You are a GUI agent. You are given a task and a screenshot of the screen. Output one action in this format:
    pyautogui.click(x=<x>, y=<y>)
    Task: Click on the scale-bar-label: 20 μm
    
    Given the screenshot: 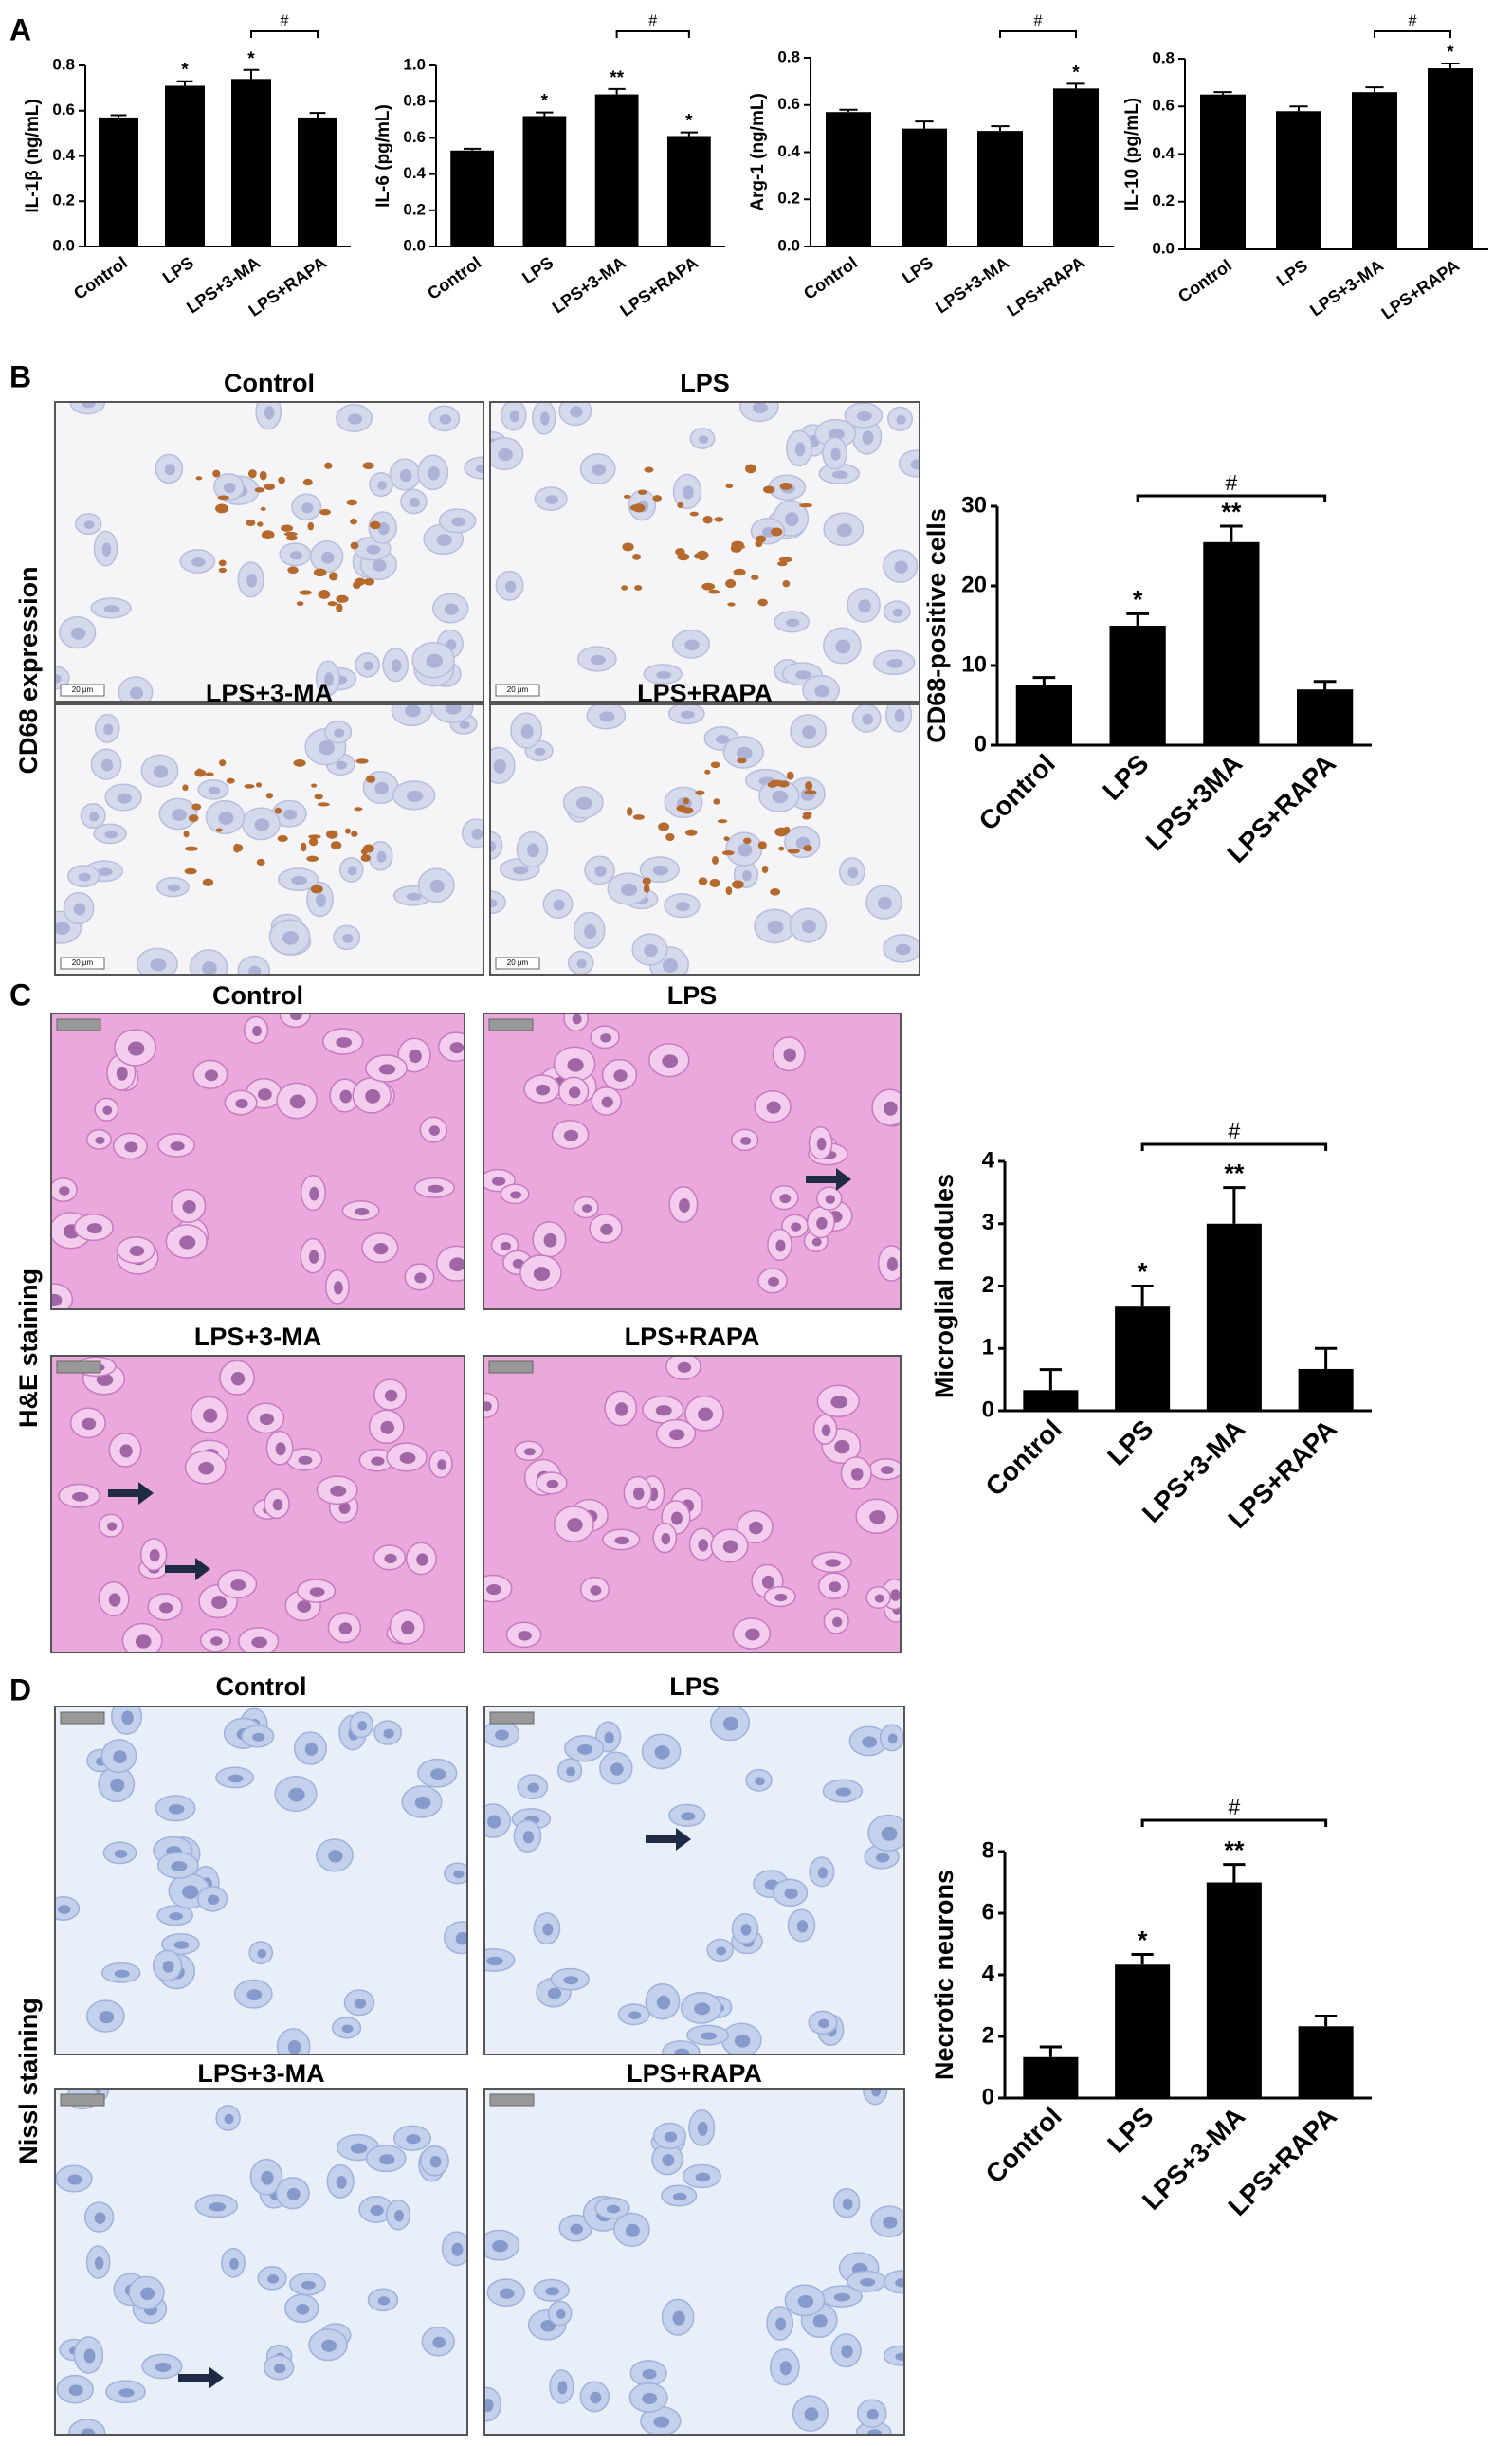 What is the action you would take?
    pyautogui.click(x=83, y=962)
    